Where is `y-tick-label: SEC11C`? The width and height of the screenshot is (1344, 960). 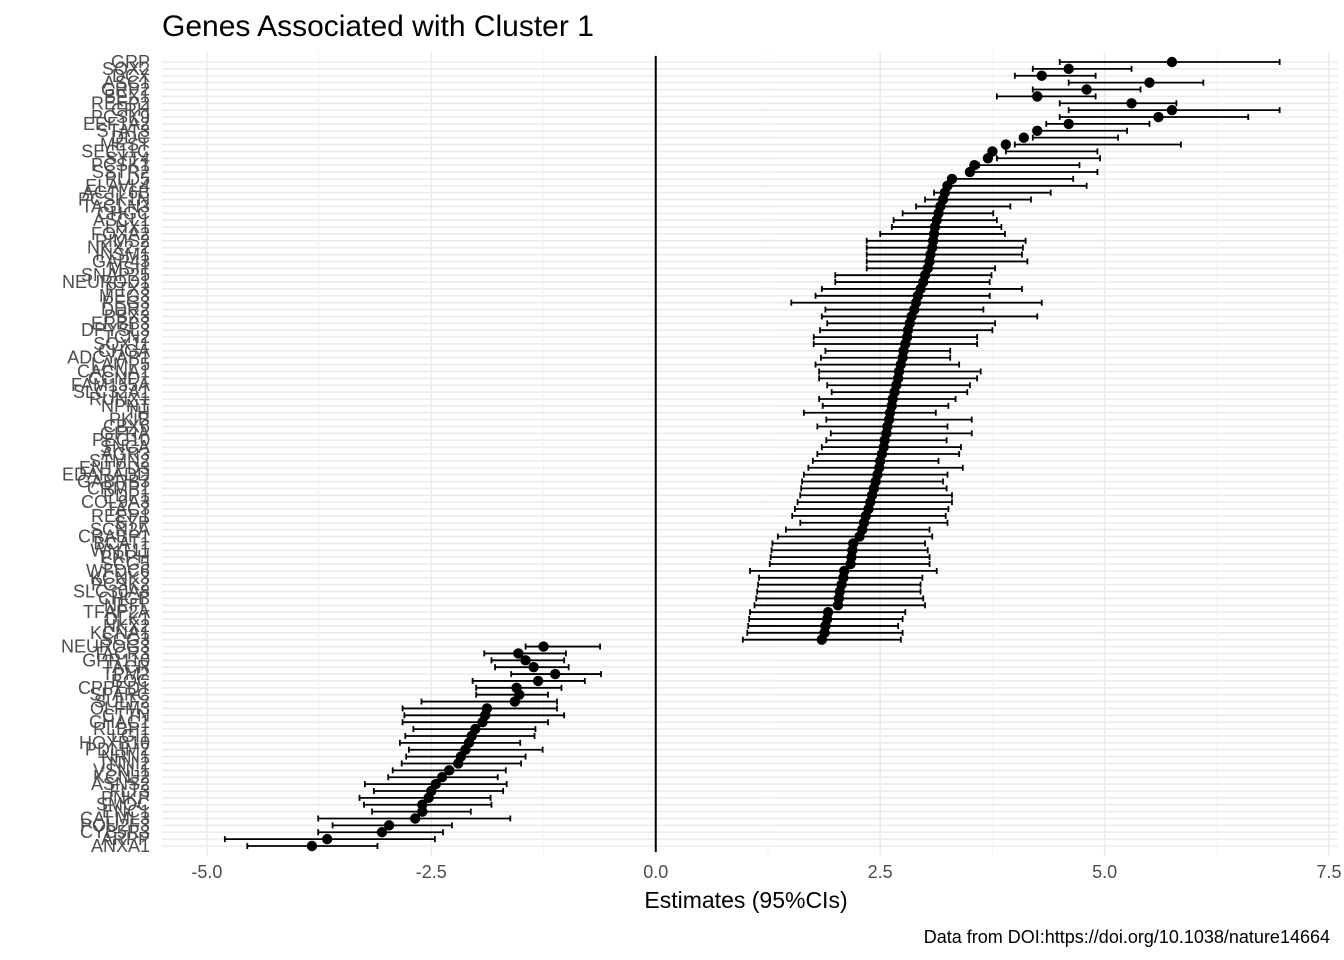
y-tick-label: SEC11C is located at coordinates (115, 151).